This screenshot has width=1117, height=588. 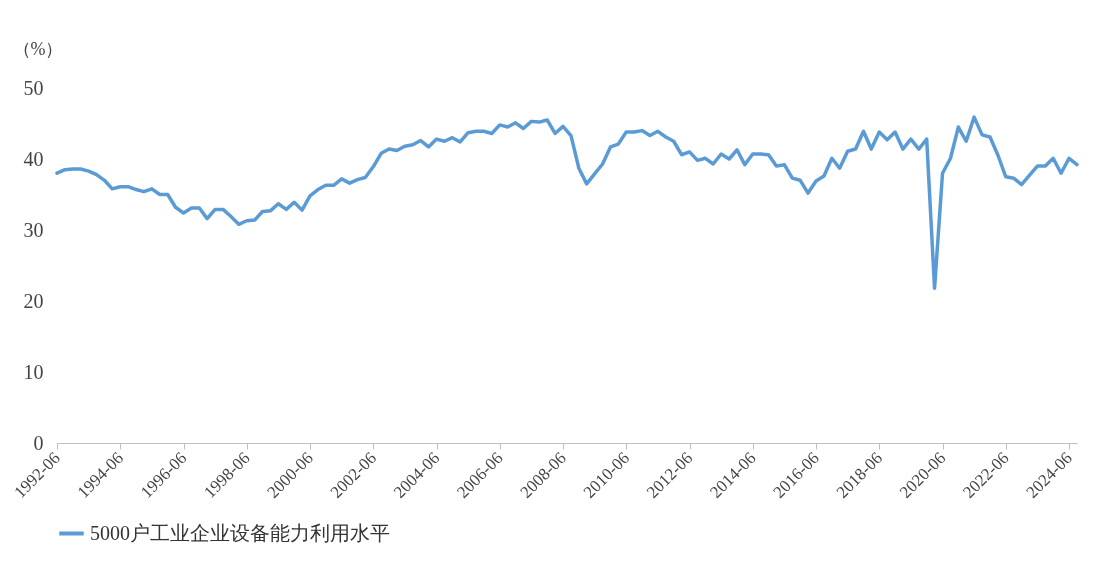 I want to click on y-tick-label: 40, so click(x=33, y=158).